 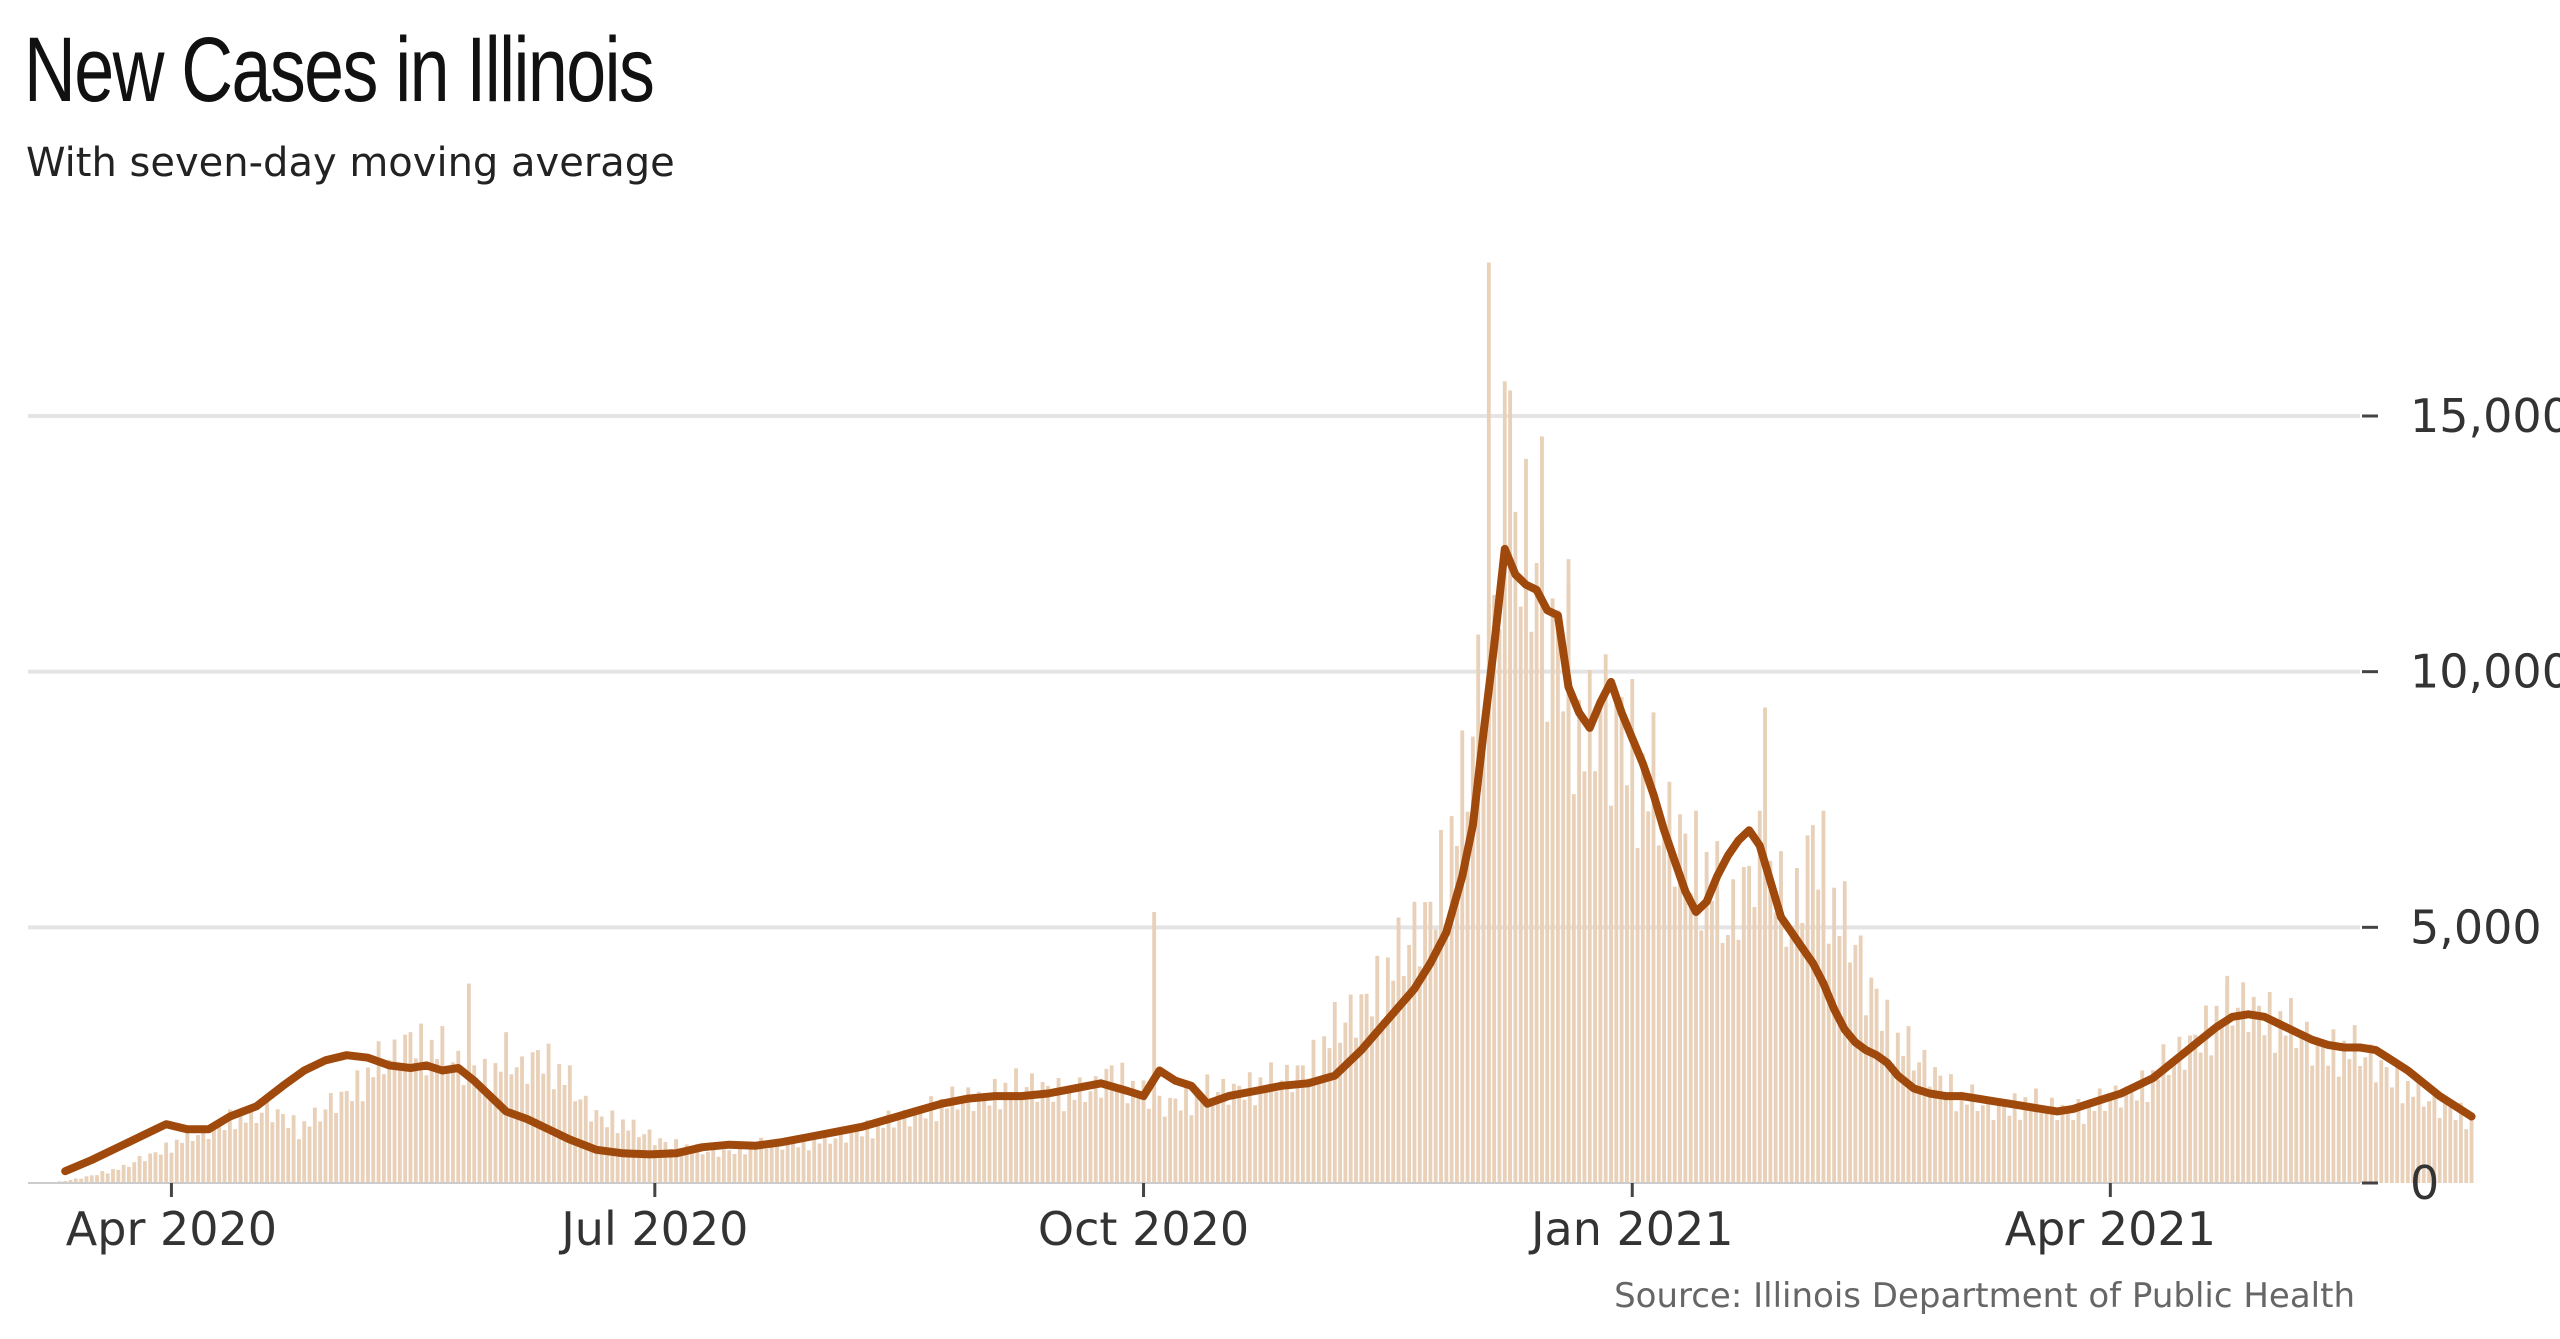 I want to click on y-axis: 0 5,000 10,000 15,000, so click(x=2461, y=799).